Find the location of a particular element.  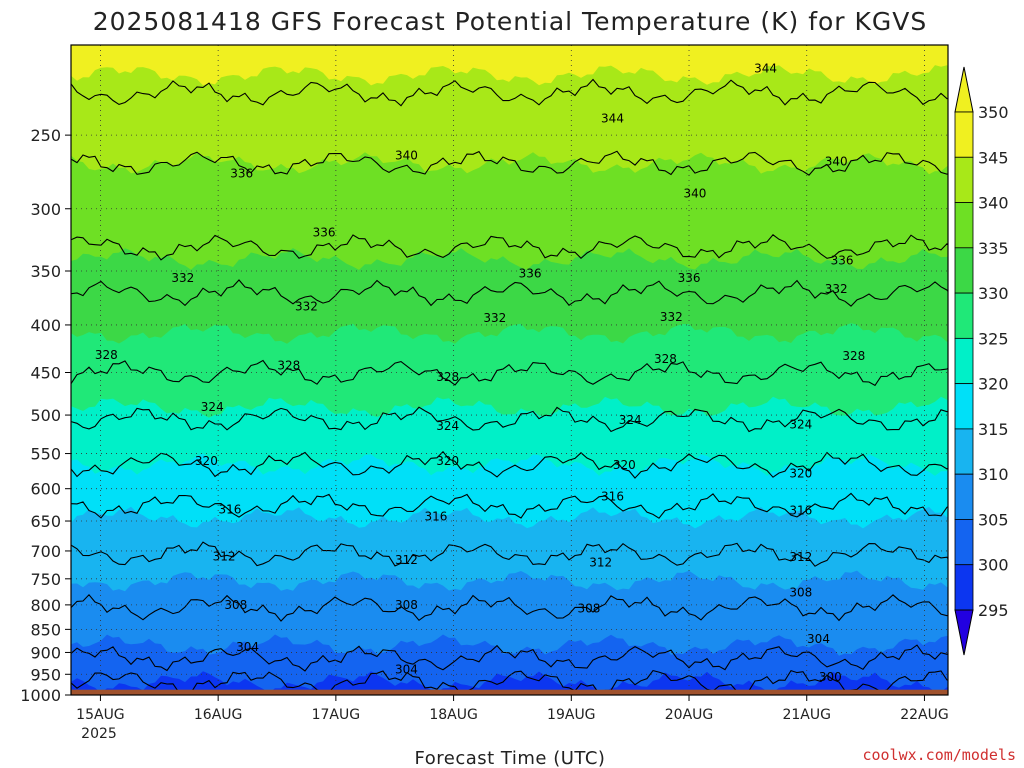

colorbar-label: 350 is located at coordinates (993, 112).